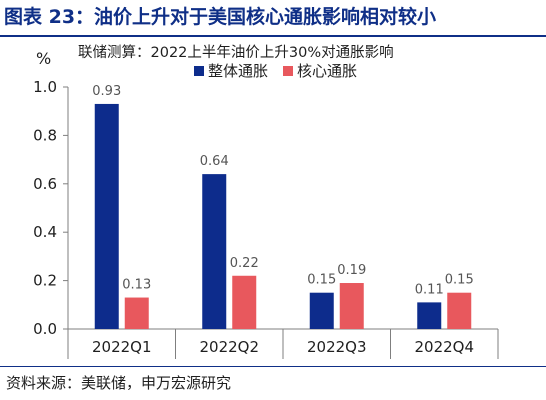 Image resolution: width=546 pixels, height=400 pixels. What do you see at coordinates (444, 347) in the screenshot?
I see `x-tick-label: 2022Q4` at bounding box center [444, 347].